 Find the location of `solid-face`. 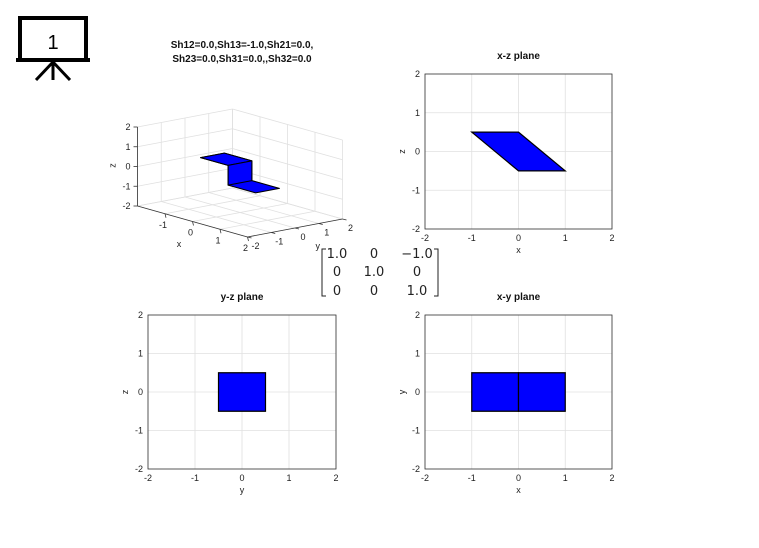

solid-face is located at coordinates (240, 173).